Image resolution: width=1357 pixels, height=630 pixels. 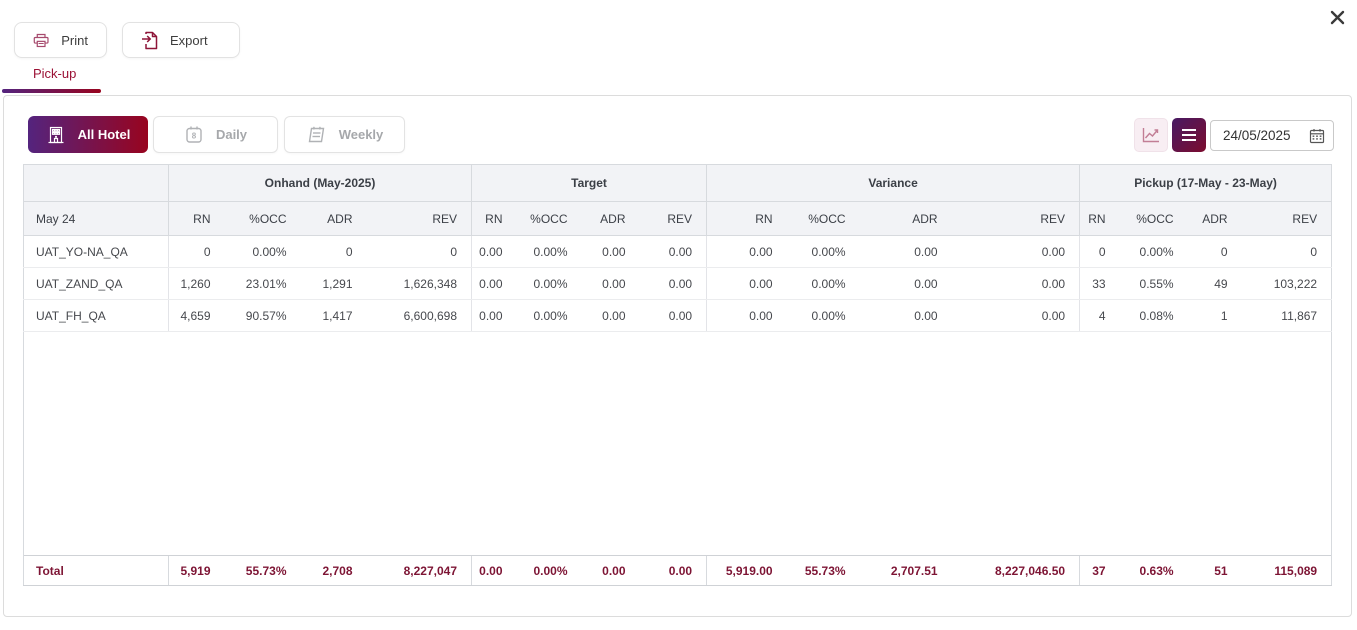 I want to click on value-cell: 0.08%, so click(x=1153, y=315).